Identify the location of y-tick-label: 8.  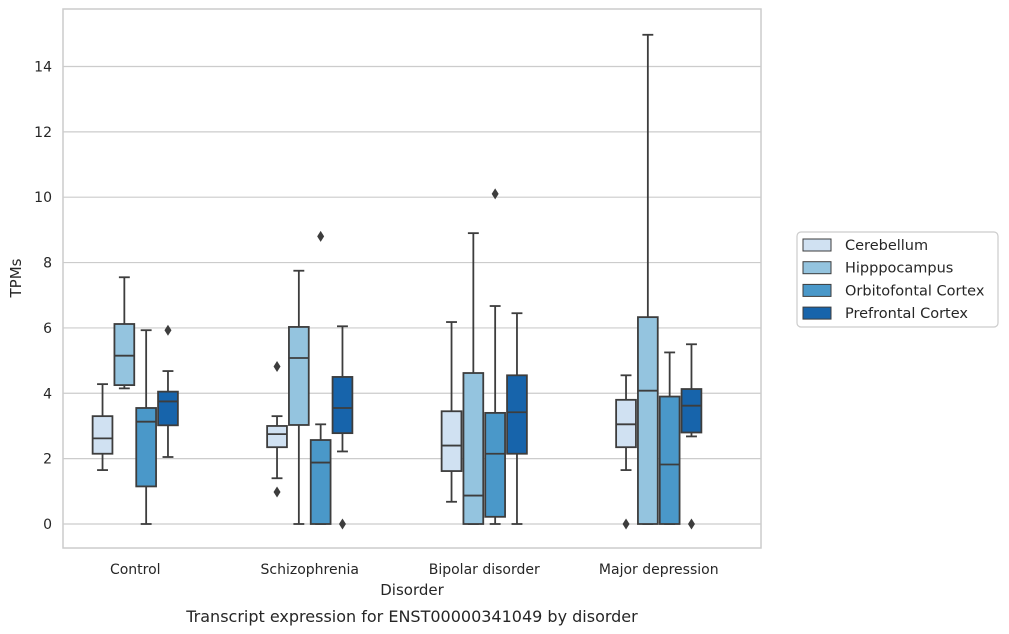
(47, 264).